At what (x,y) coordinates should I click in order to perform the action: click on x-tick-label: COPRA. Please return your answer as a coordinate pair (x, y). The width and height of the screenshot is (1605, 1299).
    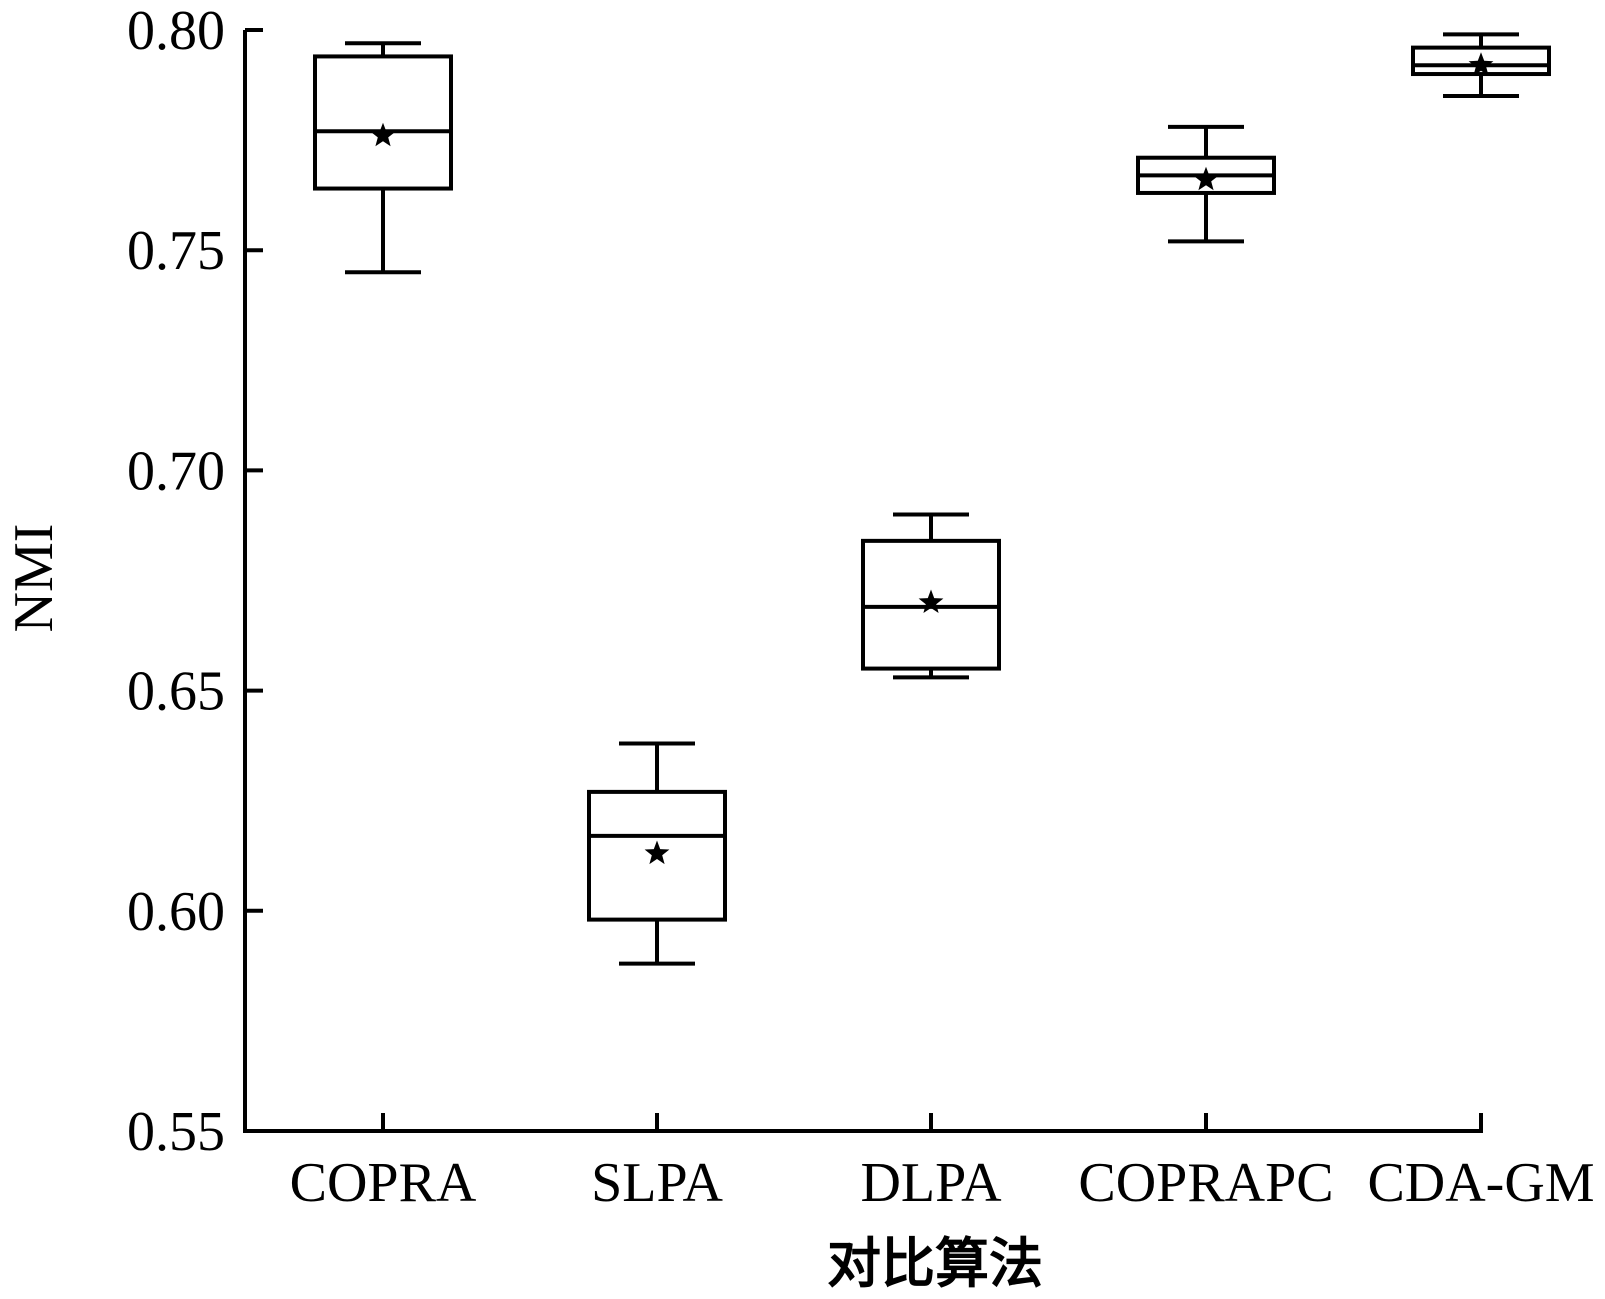
    Looking at the image, I should click on (383, 1183).